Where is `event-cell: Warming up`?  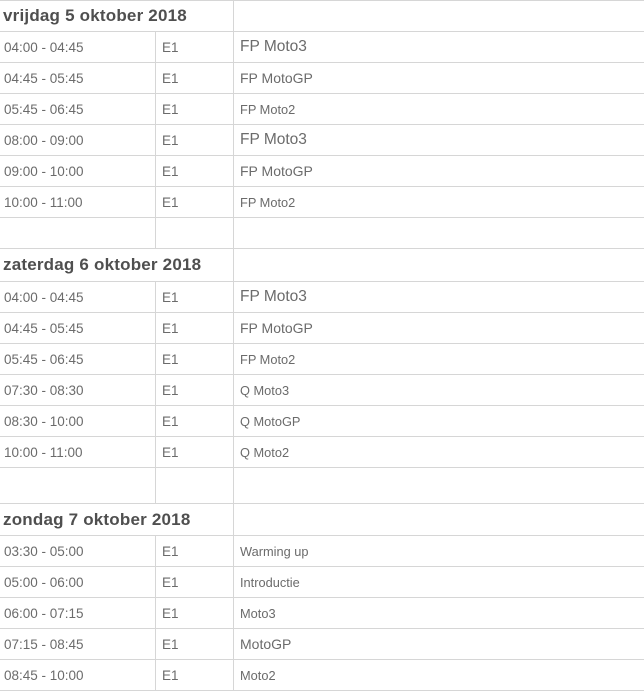
event-cell: Warming up is located at coordinates (438, 551).